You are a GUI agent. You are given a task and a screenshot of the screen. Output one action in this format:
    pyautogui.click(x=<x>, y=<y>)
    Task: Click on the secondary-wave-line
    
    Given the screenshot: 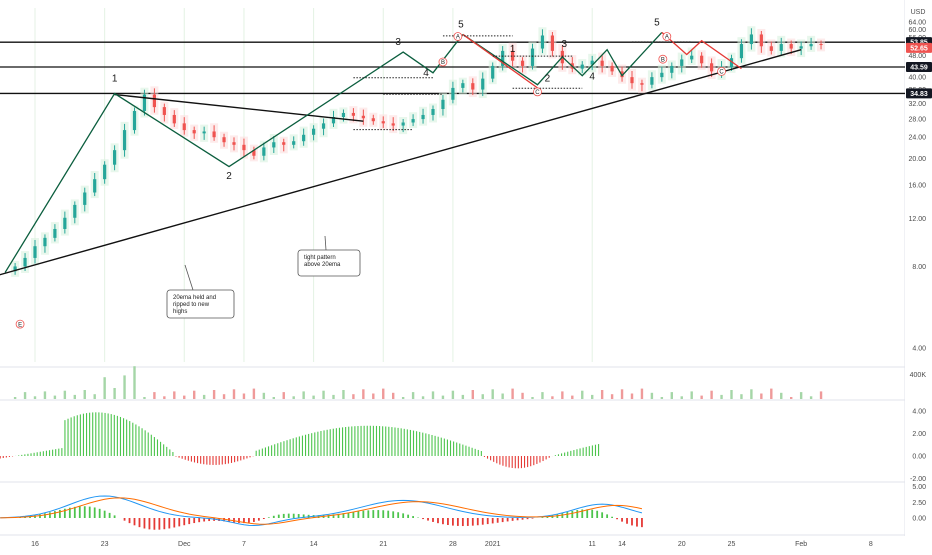 What is the action you would take?
    pyautogui.click(x=562, y=58)
    